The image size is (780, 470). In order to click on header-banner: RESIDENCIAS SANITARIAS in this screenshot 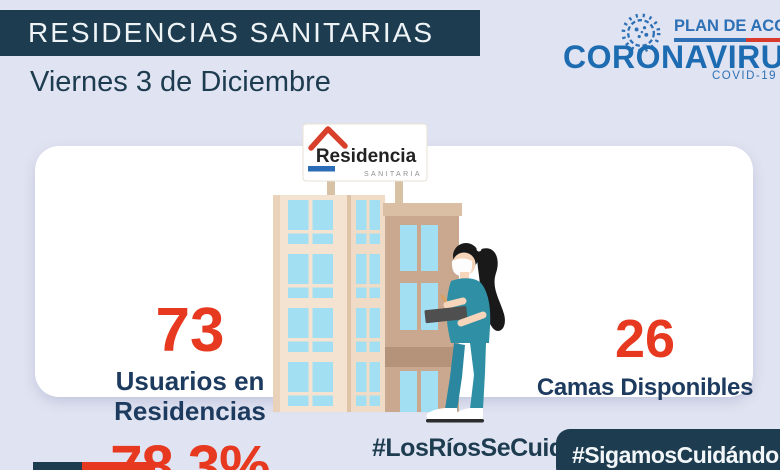, I will do `click(240, 33)`.